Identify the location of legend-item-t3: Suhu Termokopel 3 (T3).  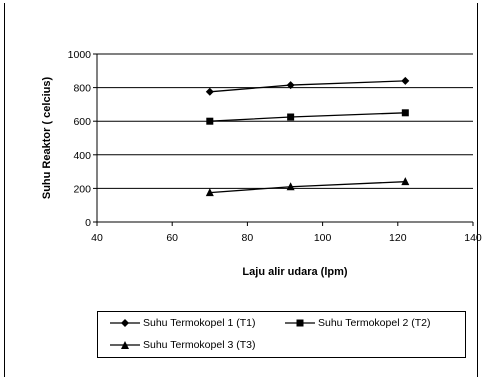
(182, 345).